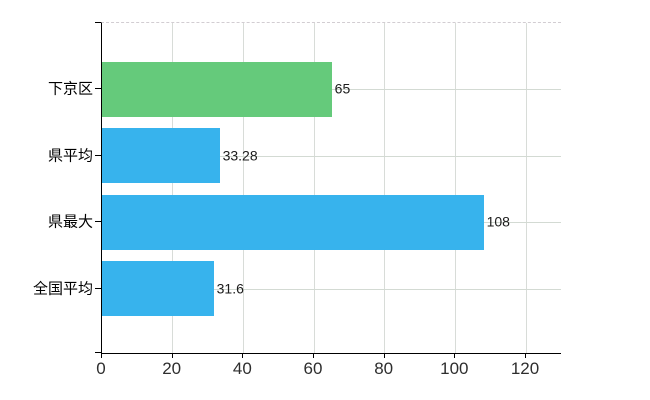 The width and height of the screenshot is (650, 400). What do you see at coordinates (101, 368) in the screenshot?
I see `x-tick-label: 0` at bounding box center [101, 368].